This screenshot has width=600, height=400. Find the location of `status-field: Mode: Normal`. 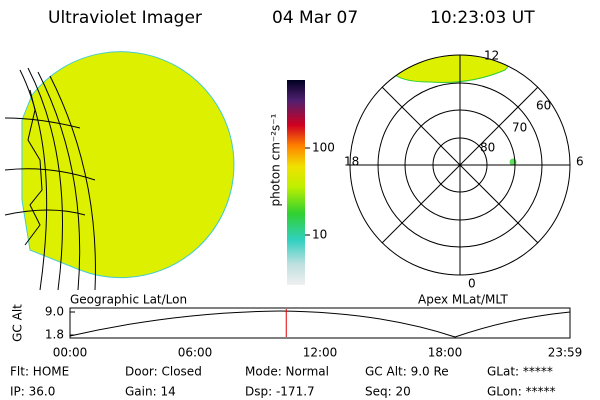

status-field: Mode: Normal is located at coordinates (287, 372).